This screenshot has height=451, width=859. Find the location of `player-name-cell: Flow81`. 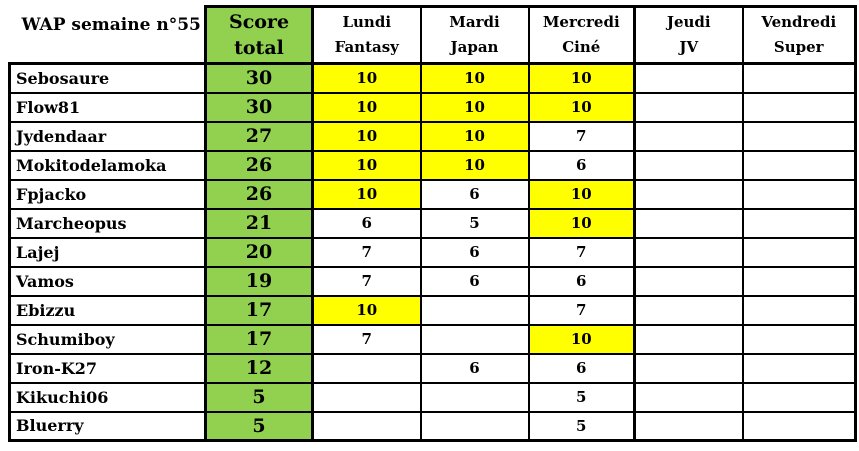

player-name-cell: Flow81 is located at coordinates (107, 107).